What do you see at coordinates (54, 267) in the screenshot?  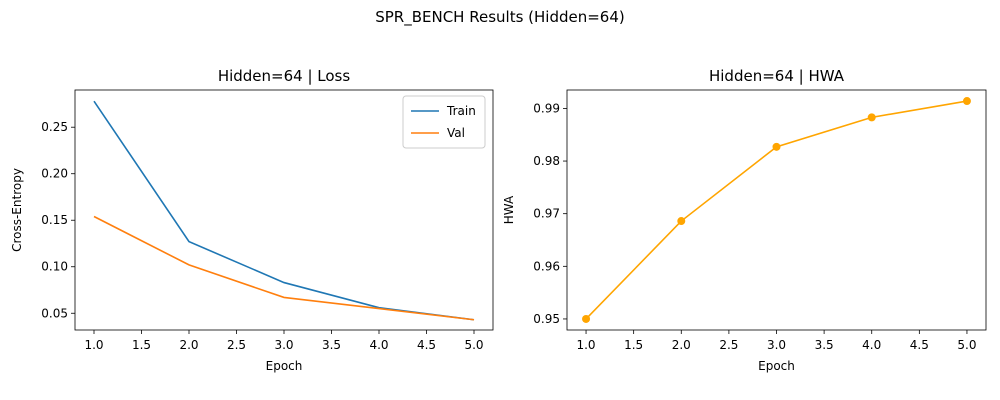 I see `loss-chart-y-tick-label: 0.10` at bounding box center [54, 267].